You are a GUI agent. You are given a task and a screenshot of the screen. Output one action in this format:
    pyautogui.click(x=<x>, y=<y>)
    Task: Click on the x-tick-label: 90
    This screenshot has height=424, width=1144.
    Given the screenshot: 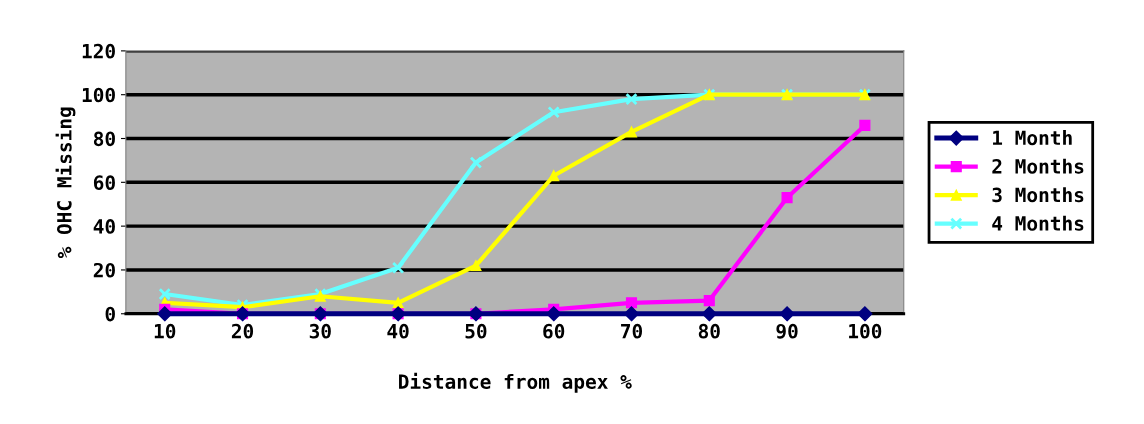 What is the action you would take?
    pyautogui.click(x=787, y=331)
    